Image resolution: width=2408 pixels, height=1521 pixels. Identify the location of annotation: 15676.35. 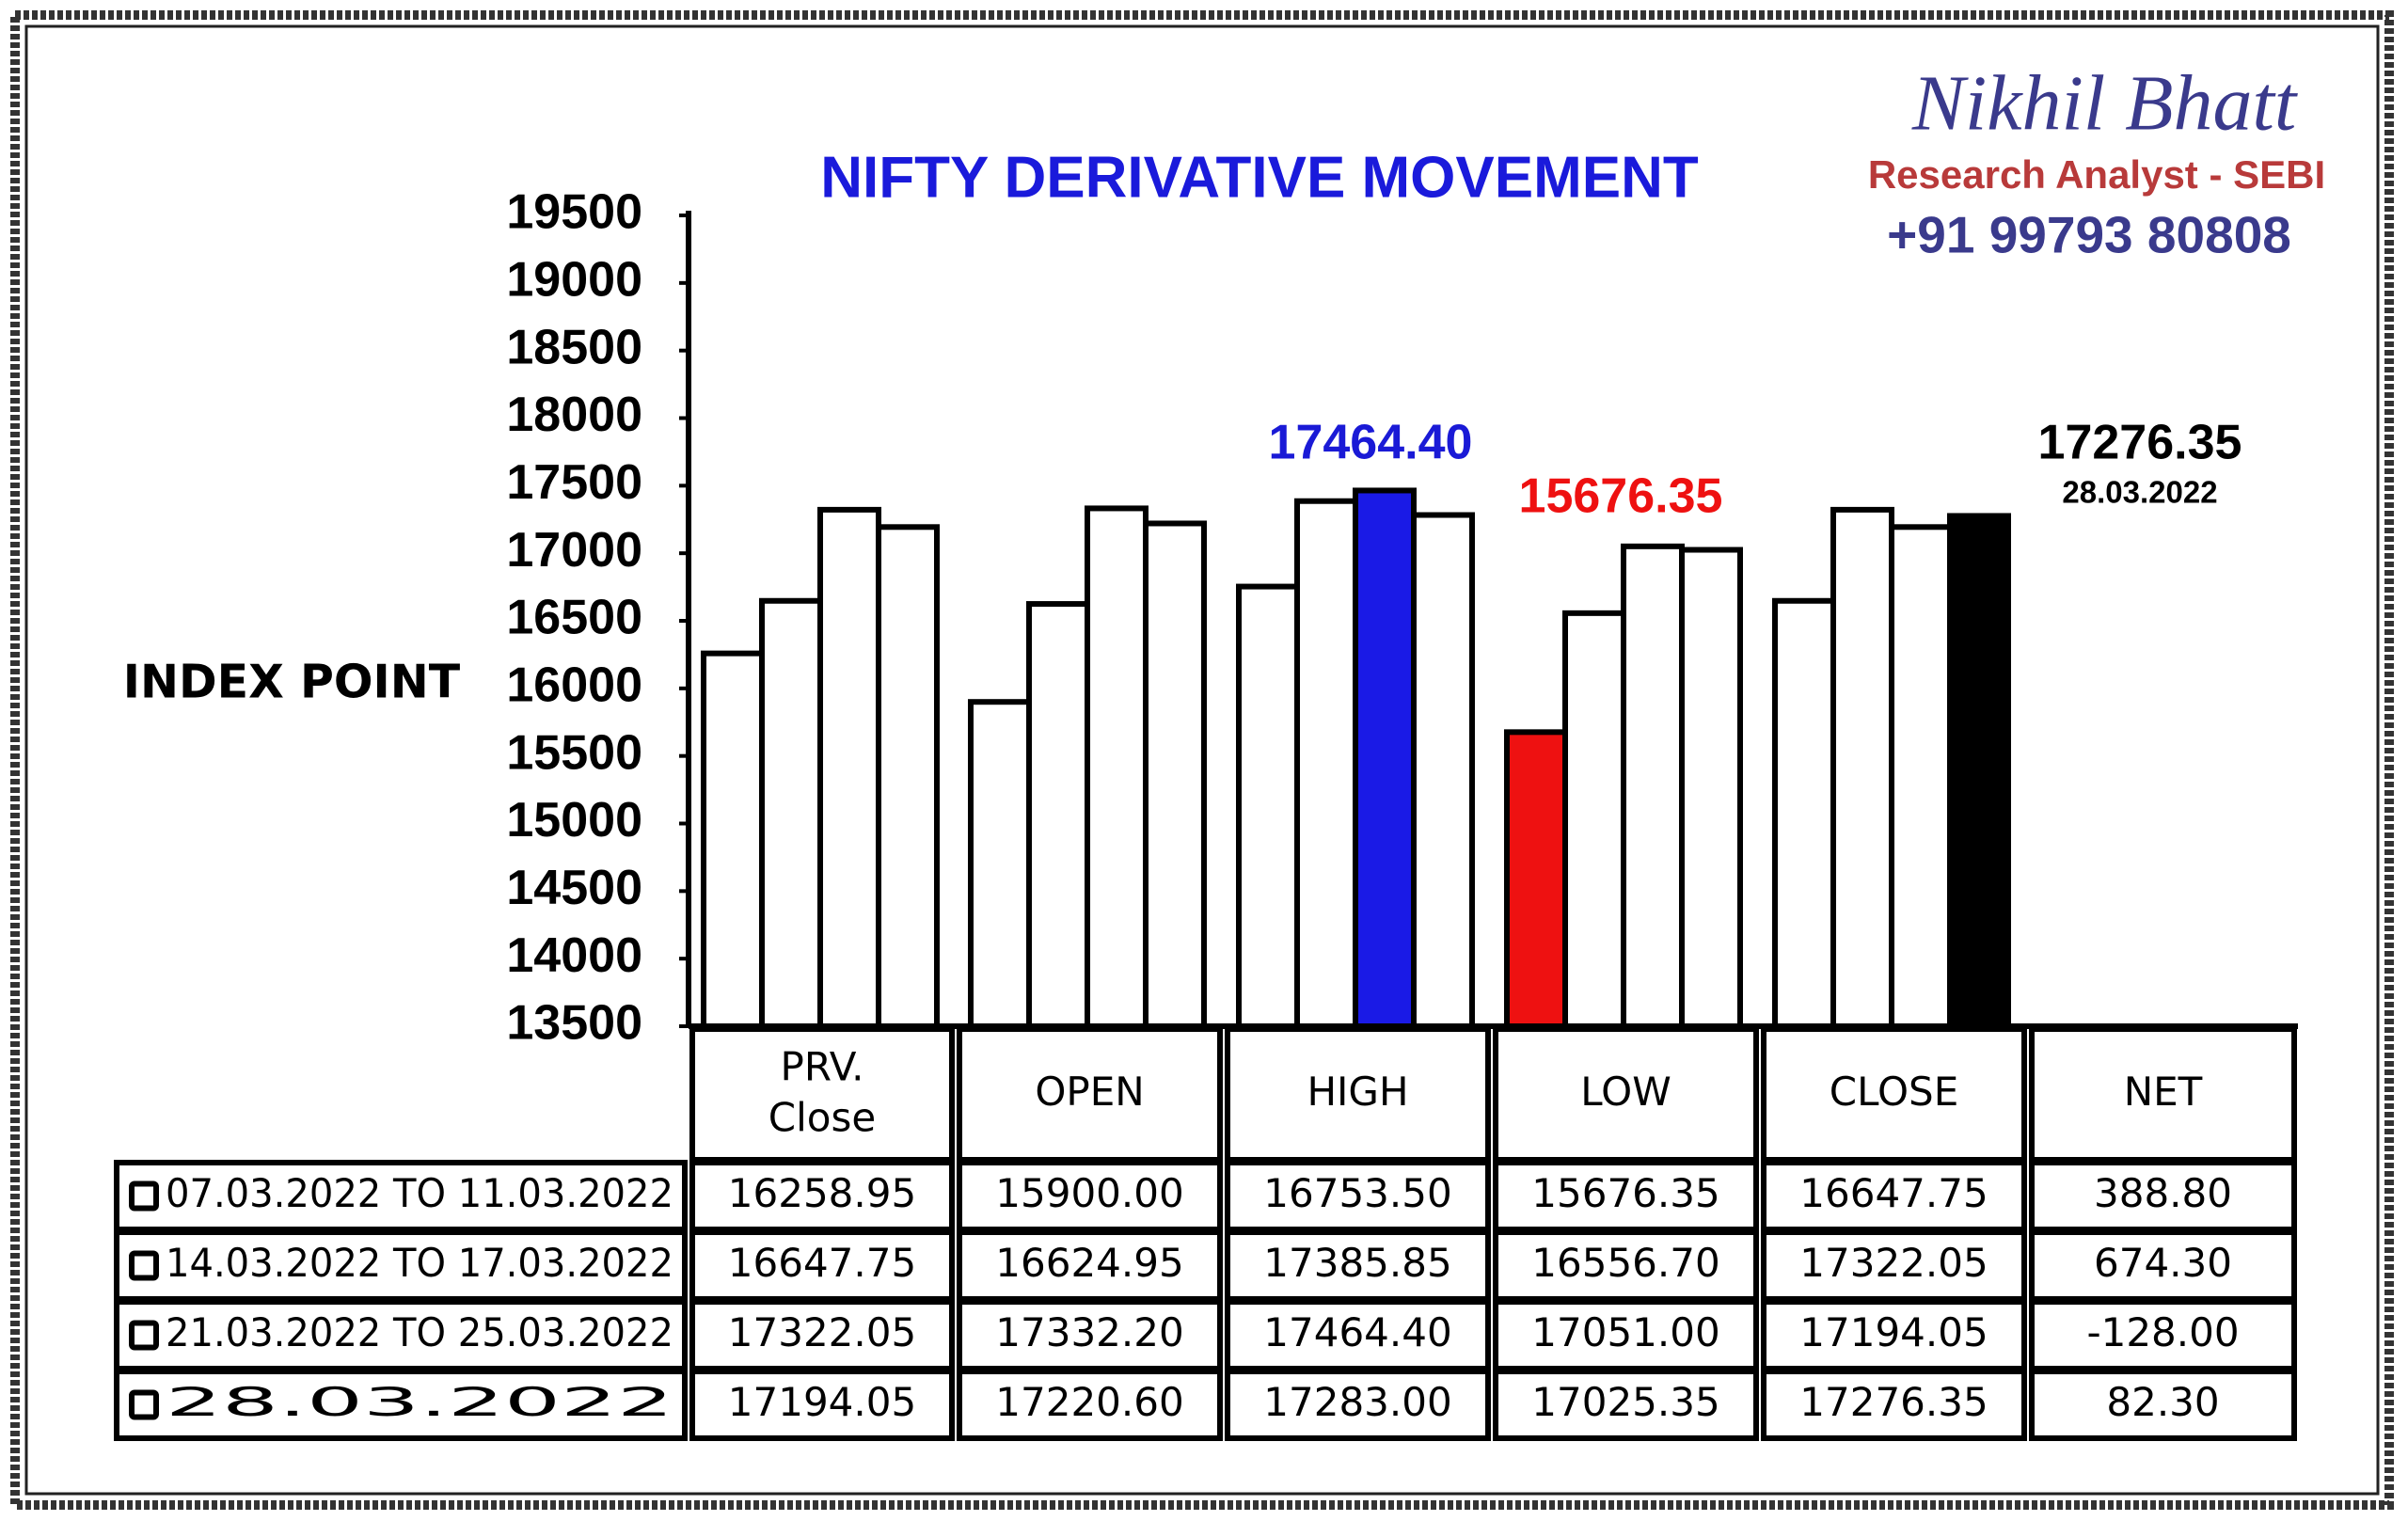
(1621, 497).